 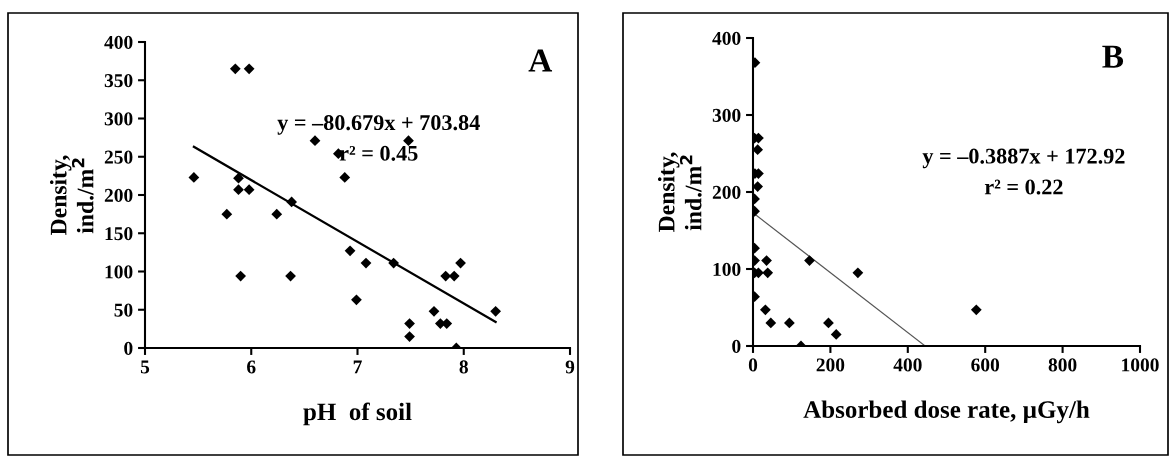 What do you see at coordinates (1023, 187) in the screenshot?
I see `annotation: r² = 0.22` at bounding box center [1023, 187].